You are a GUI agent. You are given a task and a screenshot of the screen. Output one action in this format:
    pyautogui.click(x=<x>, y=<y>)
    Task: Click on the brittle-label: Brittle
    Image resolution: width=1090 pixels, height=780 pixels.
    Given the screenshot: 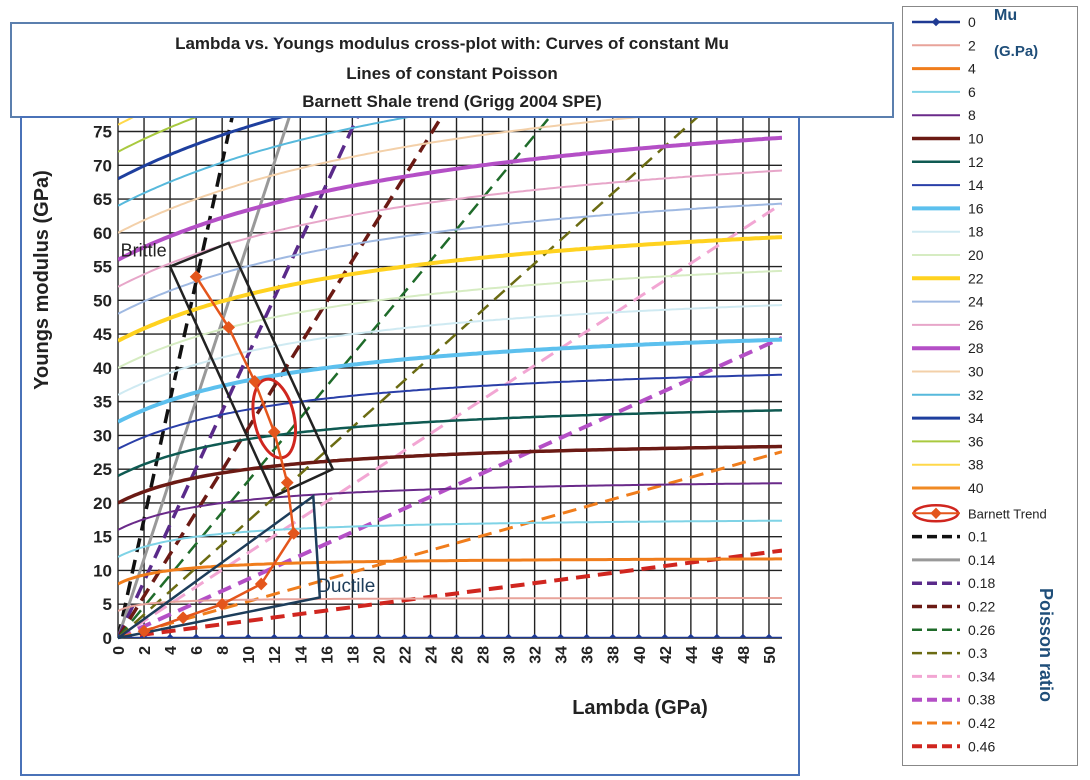 What is the action you would take?
    pyautogui.click(x=144, y=250)
    